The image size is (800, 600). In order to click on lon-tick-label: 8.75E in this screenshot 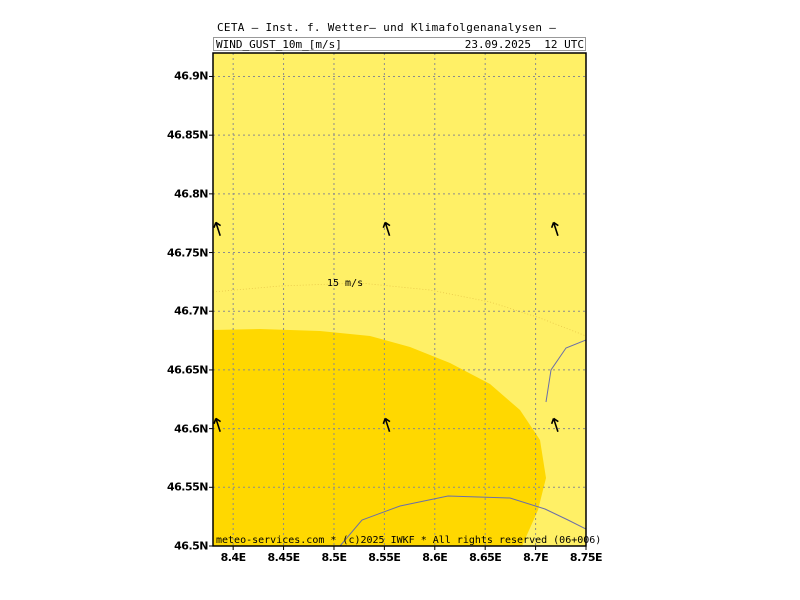, I will do `click(586, 557)`.